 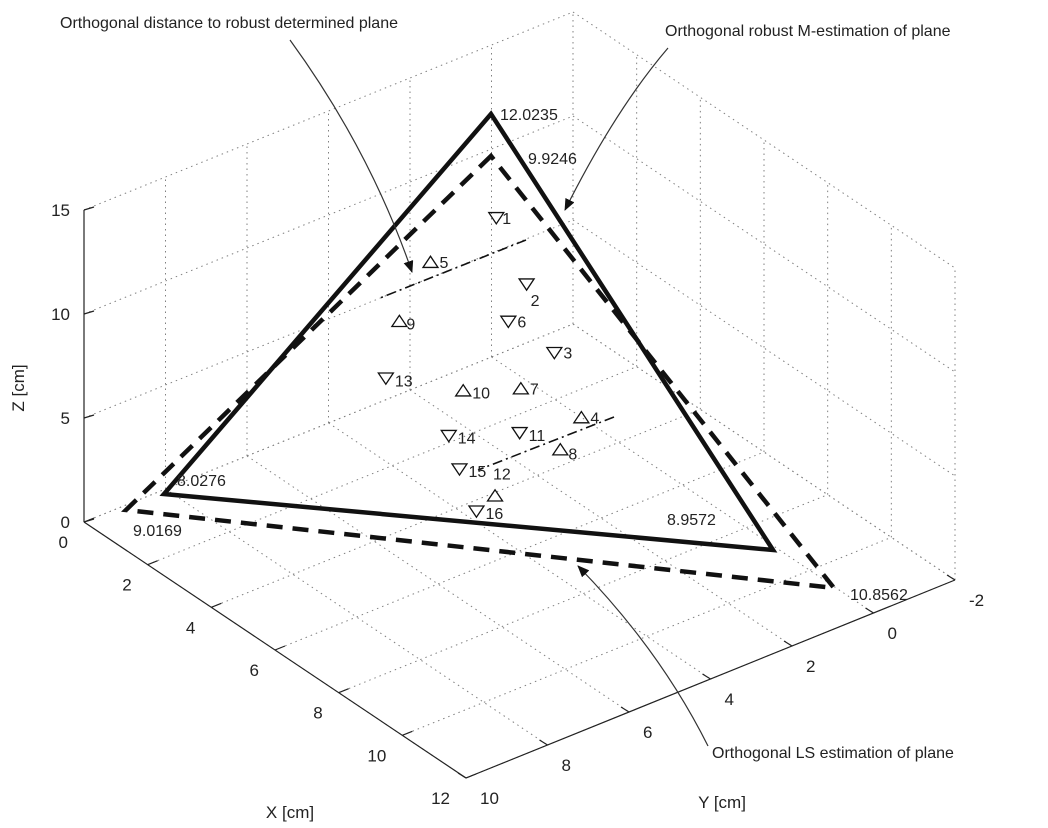 What do you see at coordinates (833, 753) in the screenshot?
I see `annotation-ls-plane: Orthogonal LS estimation of plane` at bounding box center [833, 753].